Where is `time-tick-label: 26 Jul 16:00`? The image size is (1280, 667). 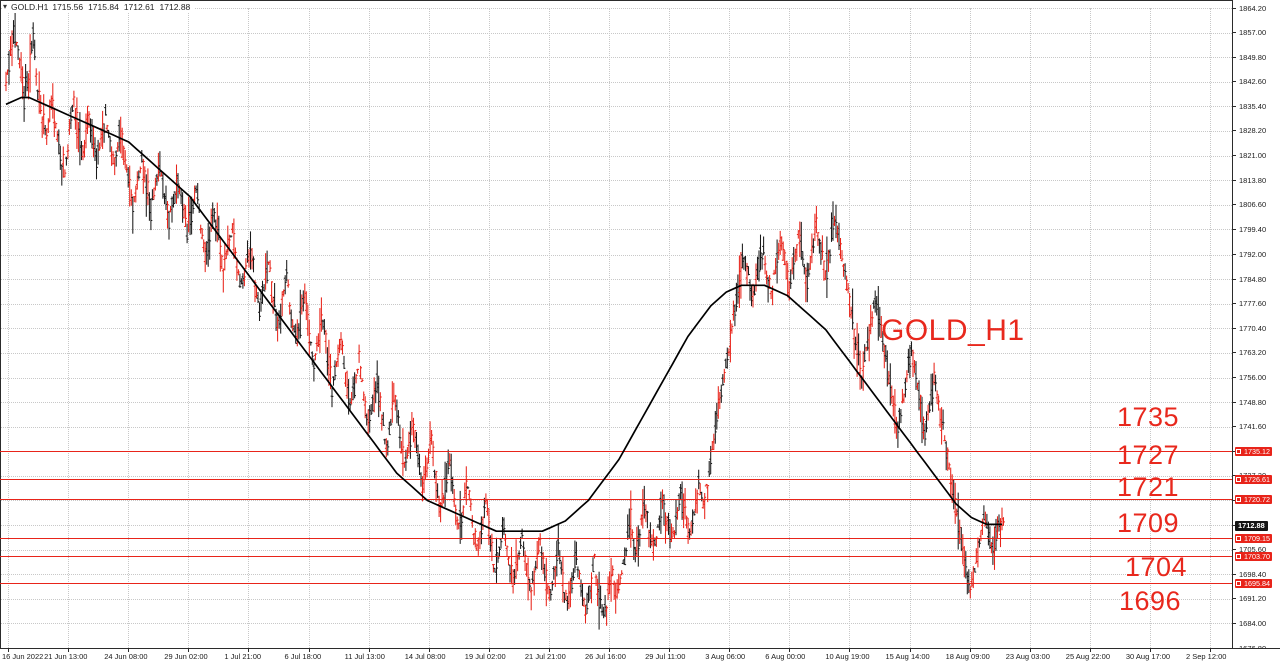 time-tick-label: 26 Jul 16:00 is located at coordinates (605, 656).